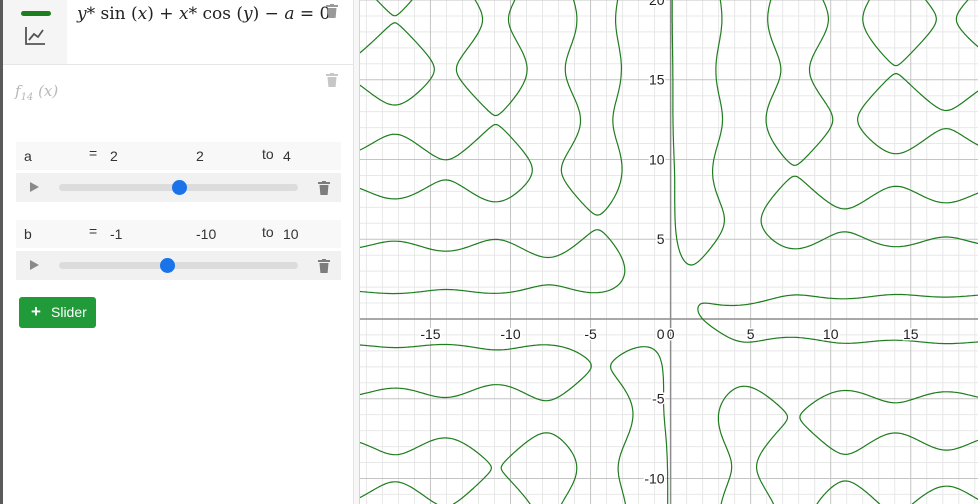 This screenshot has width=978, height=504. Describe the element at coordinates (18, 91) in the screenshot. I see `placeholder-fn: f` at that location.